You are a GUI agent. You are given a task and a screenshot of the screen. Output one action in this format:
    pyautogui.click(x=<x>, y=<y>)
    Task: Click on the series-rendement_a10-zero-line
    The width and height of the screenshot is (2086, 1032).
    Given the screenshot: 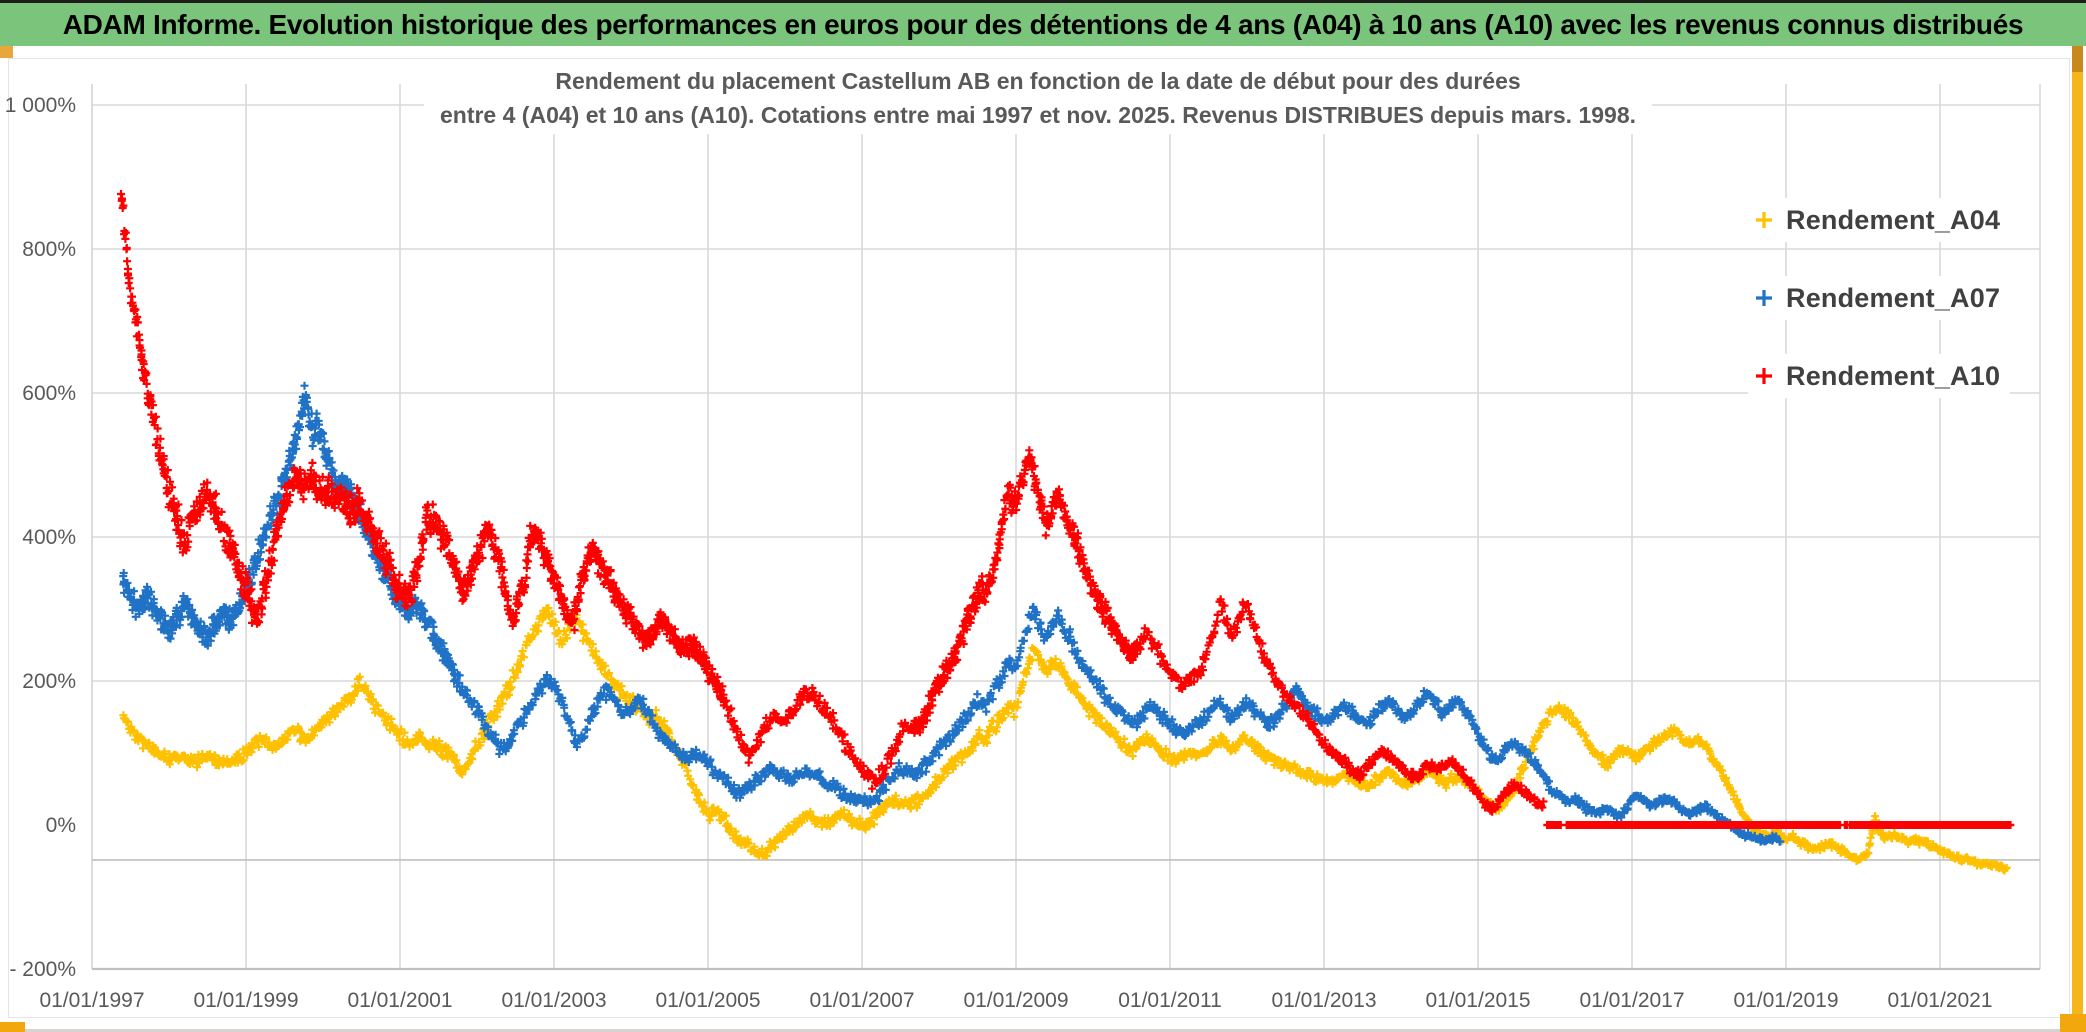 What is the action you would take?
    pyautogui.click(x=1779, y=825)
    